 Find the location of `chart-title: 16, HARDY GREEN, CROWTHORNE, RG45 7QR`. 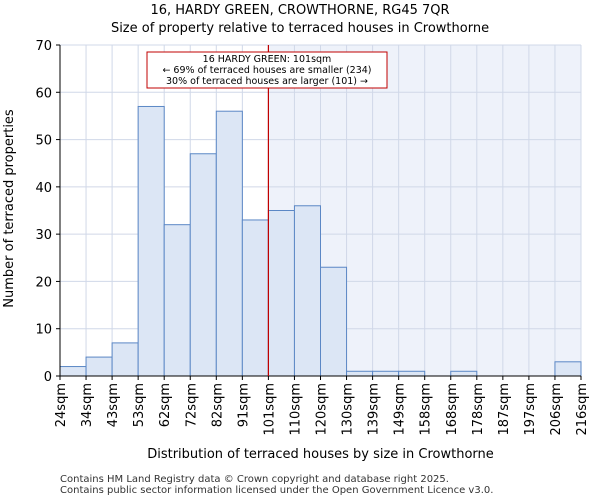

chart-title: 16, HARDY GREEN, CROWTHORNE, RG45 7QR is located at coordinates (300, 10).